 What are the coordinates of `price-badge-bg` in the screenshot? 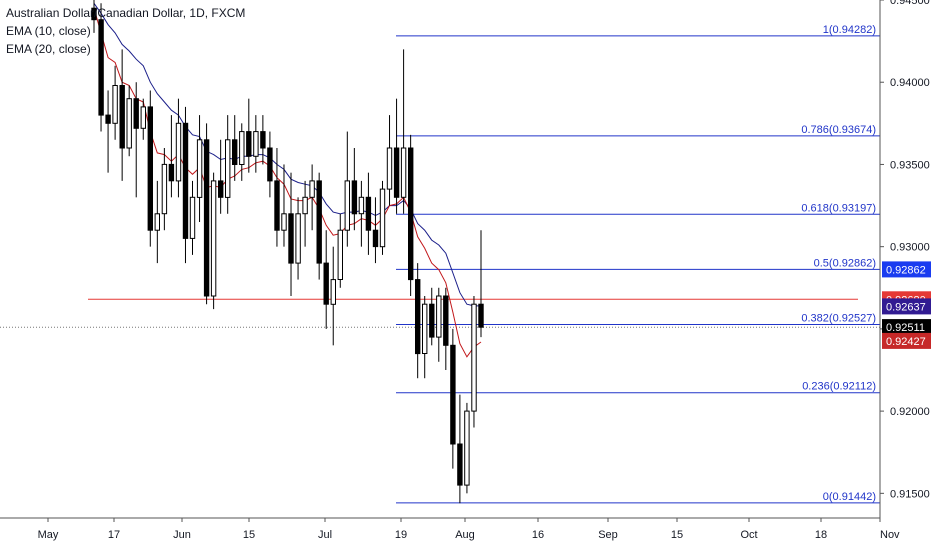 It's located at (906, 269).